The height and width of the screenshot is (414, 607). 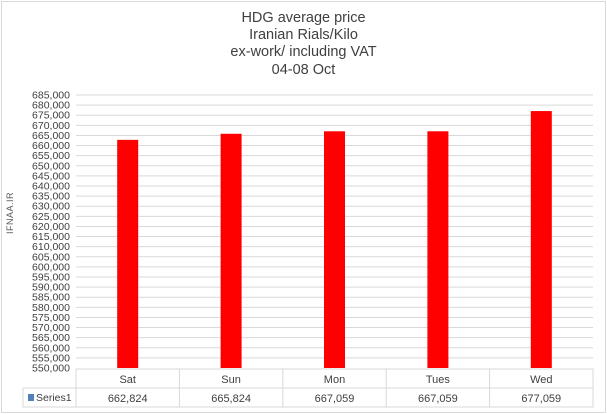 I want to click on y-tick-label: 595,000, so click(x=51, y=278).